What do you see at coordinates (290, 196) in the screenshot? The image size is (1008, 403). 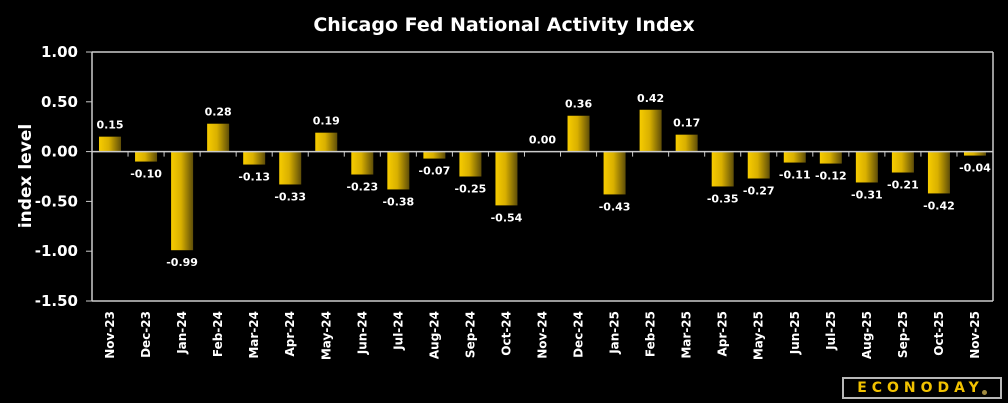 I see `data-label: -0.33` at bounding box center [290, 196].